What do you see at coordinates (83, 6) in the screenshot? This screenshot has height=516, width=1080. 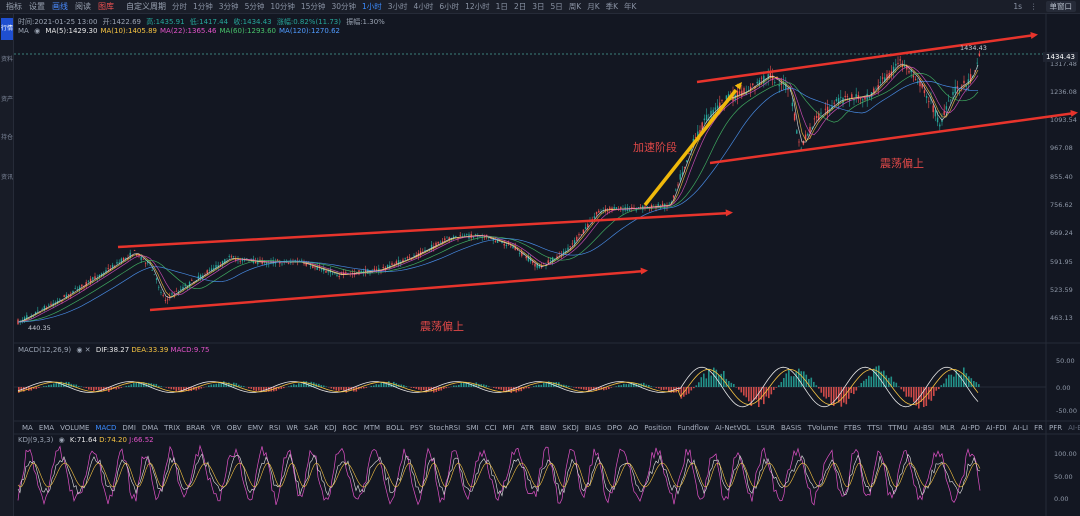 I see `tool-book-button: 阅读` at bounding box center [83, 6].